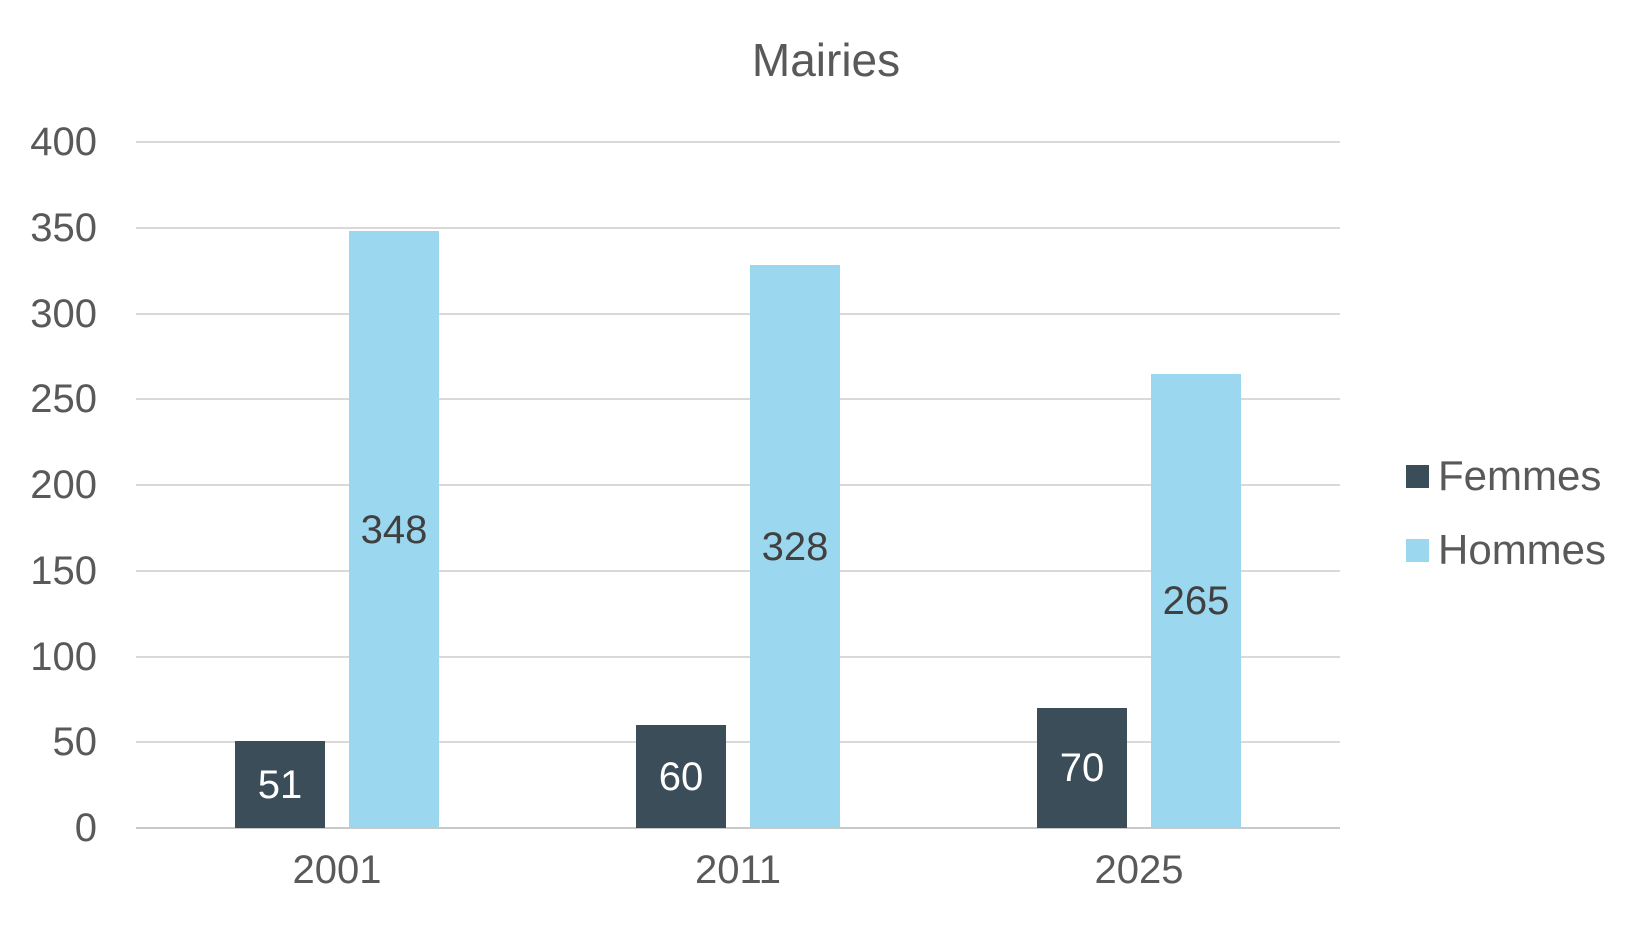 This screenshot has width=1652, height=931. What do you see at coordinates (63, 657) in the screenshot?
I see `y-axis-tick-label-100: 100` at bounding box center [63, 657].